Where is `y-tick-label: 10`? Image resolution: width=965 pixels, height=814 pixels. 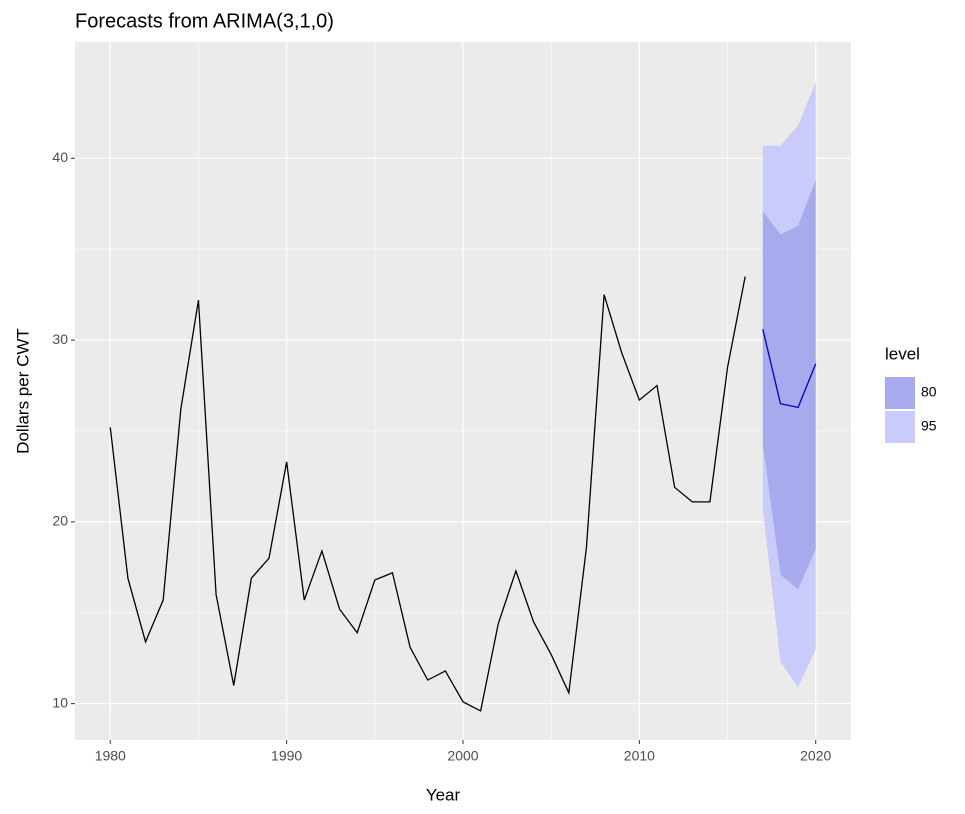 y-tick-label: 10 is located at coordinates (60, 702).